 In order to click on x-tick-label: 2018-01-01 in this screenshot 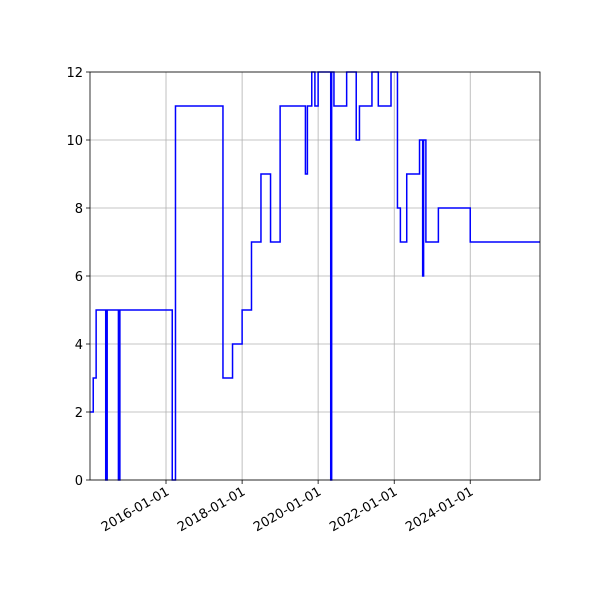, I will do `click(211, 509)`.